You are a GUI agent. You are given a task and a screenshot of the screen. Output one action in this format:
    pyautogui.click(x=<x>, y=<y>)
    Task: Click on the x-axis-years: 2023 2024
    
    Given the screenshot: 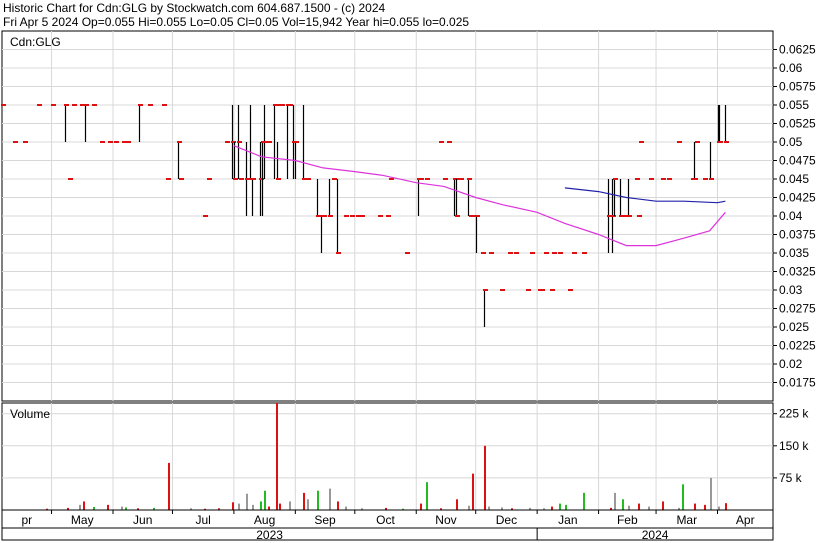 What is the action you would take?
    pyautogui.click(x=462, y=535)
    